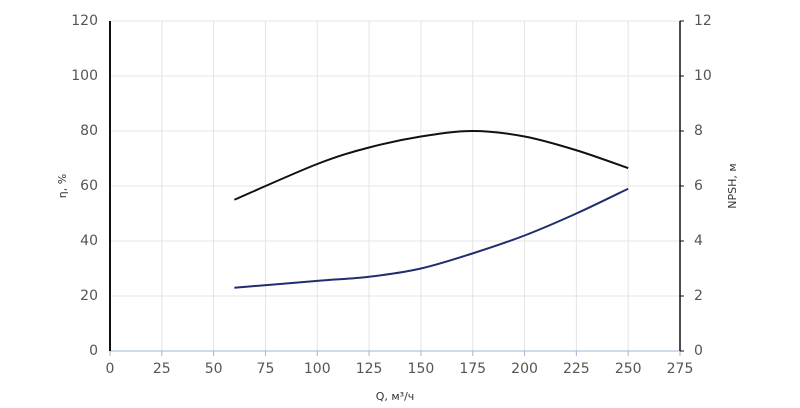  I want to click on x-tick-label: 225, so click(576, 369).